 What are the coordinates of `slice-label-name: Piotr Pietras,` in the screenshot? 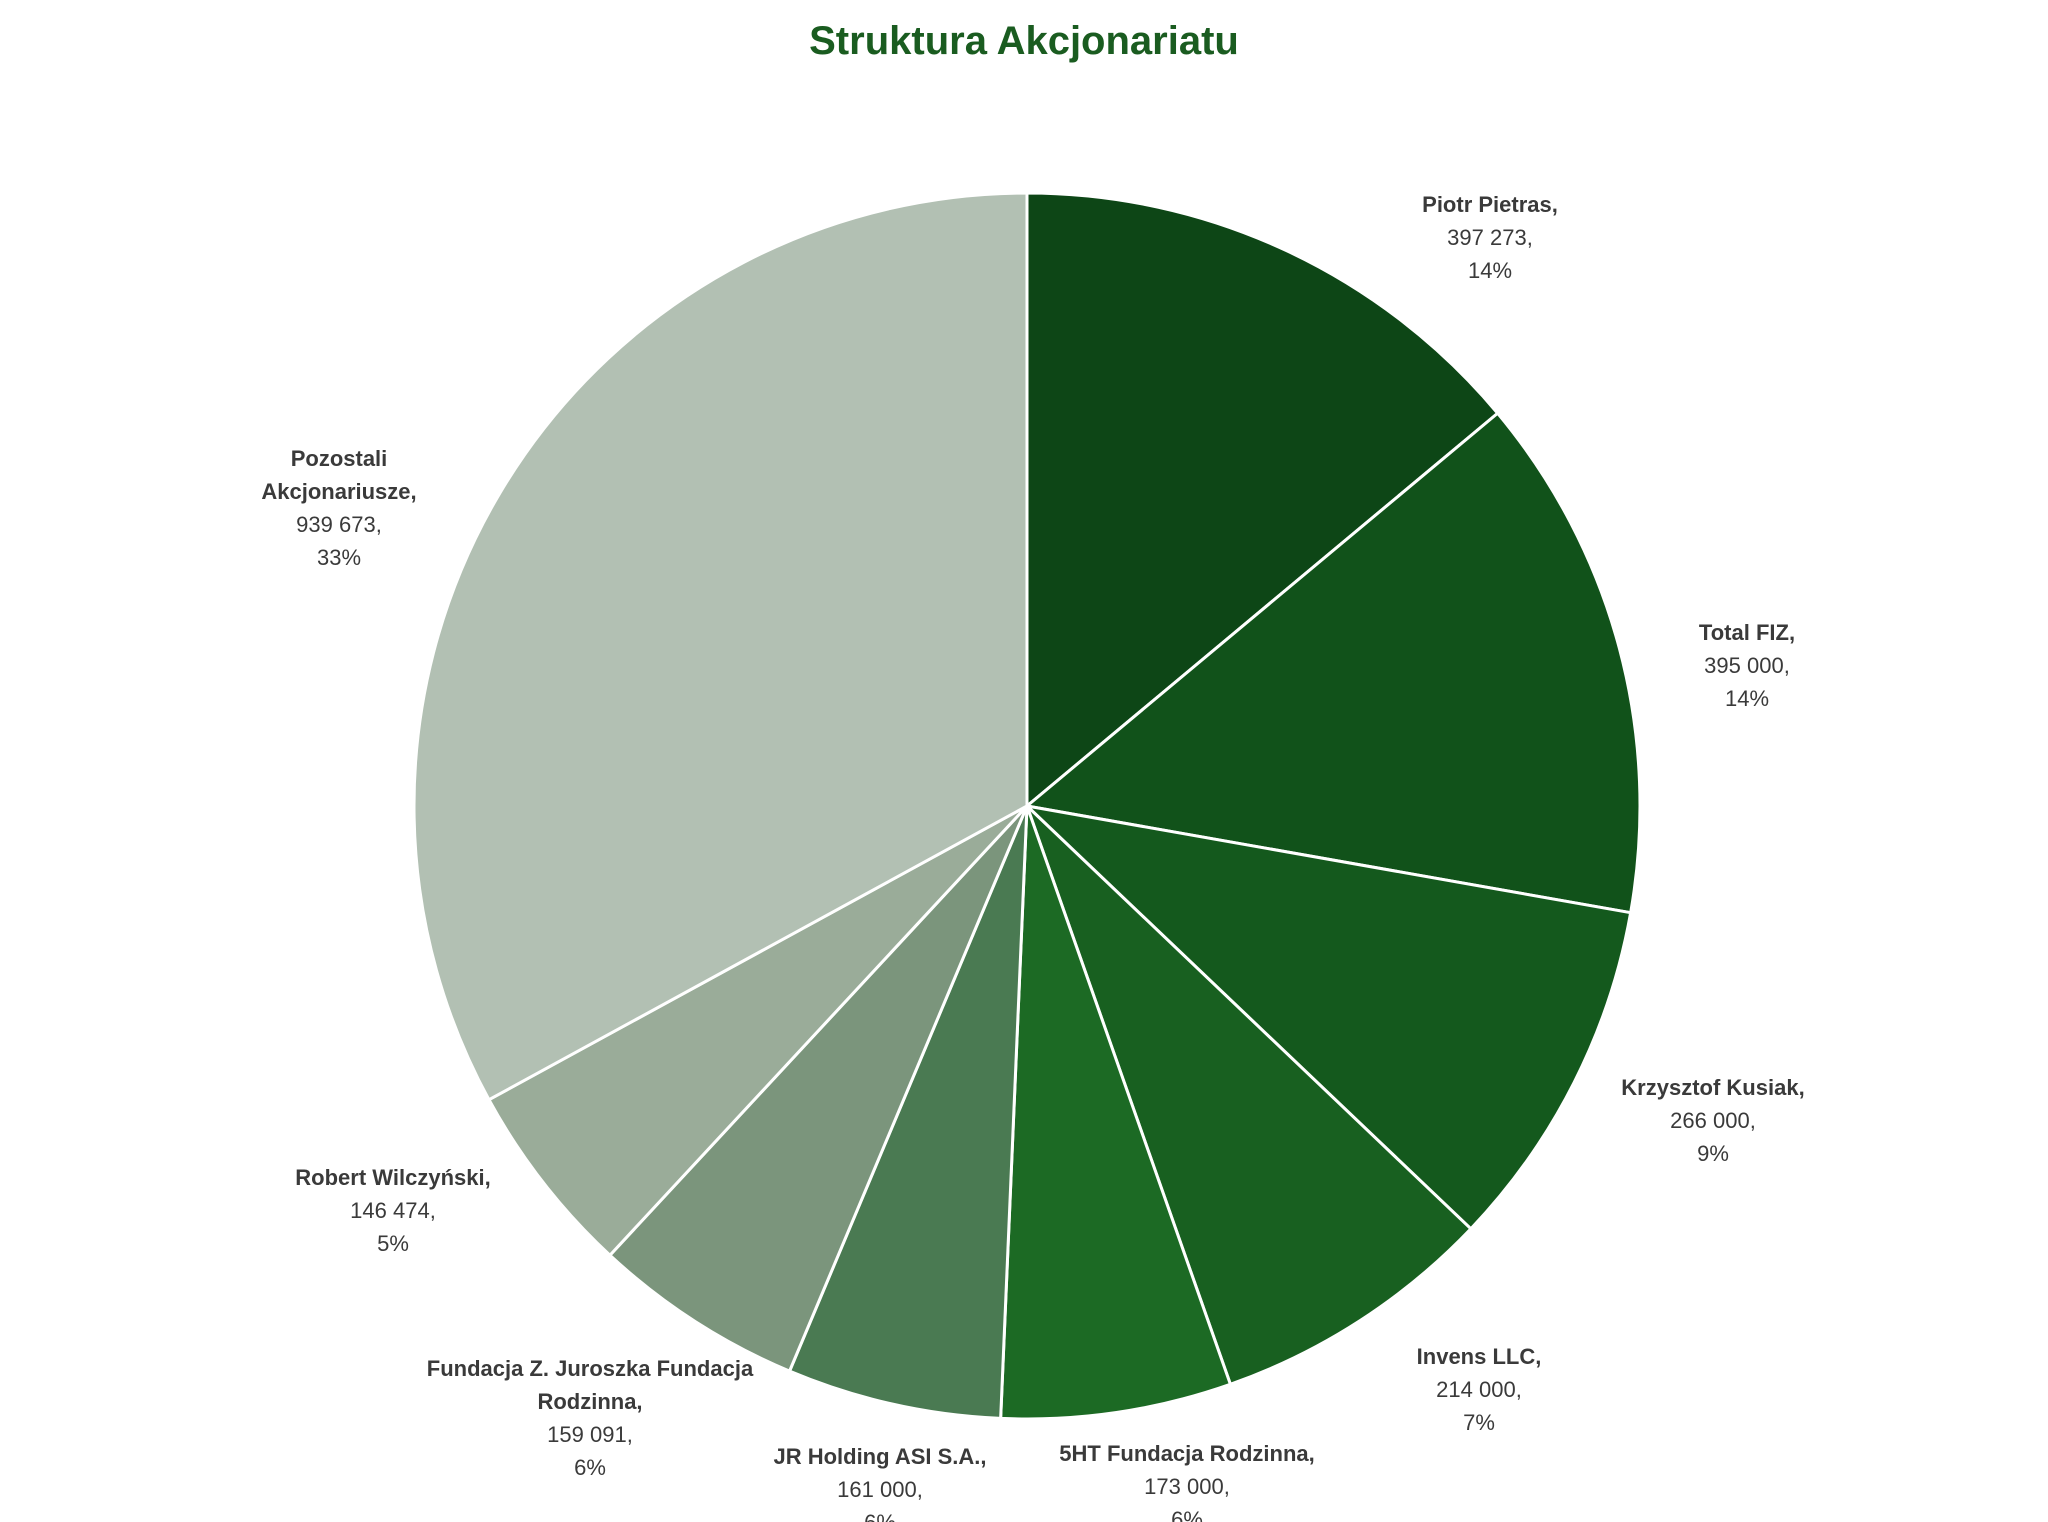 It's located at (1490, 204).